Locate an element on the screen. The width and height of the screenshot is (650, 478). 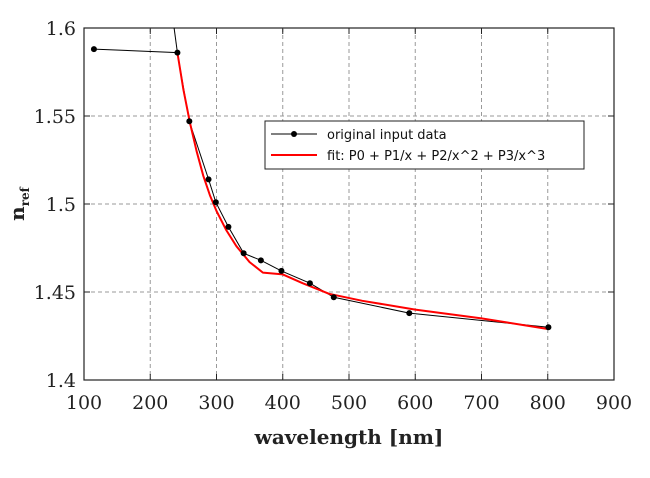
x-tick-label: 300 is located at coordinates (216, 403).